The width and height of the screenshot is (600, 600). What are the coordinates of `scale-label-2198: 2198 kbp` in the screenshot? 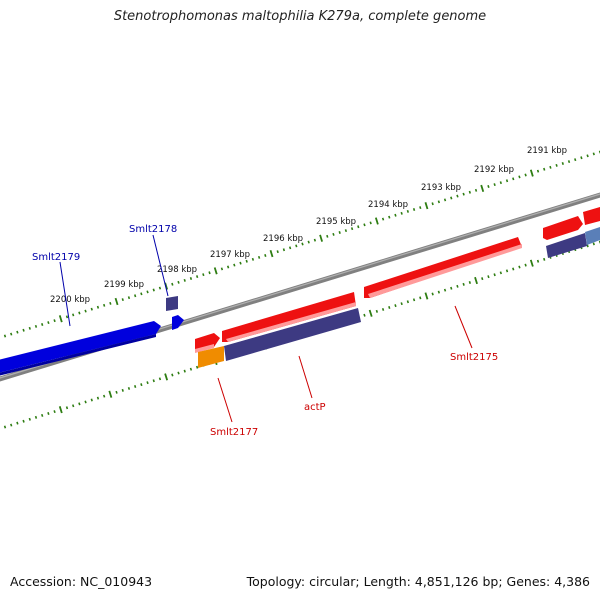 It's located at (177, 270).